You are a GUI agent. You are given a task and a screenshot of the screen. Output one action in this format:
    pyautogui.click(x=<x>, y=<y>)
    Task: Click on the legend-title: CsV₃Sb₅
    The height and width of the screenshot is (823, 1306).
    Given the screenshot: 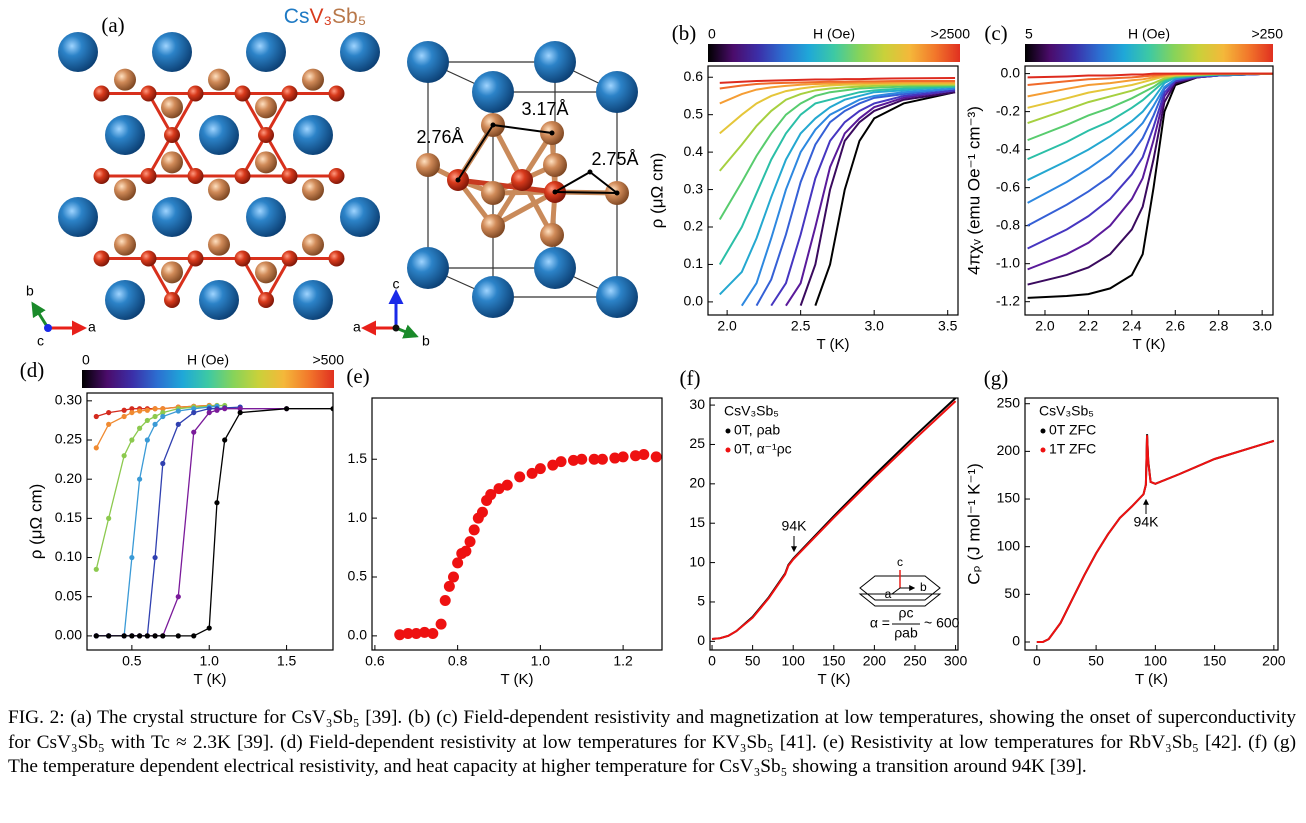 What is the action you would take?
    pyautogui.click(x=1066, y=411)
    